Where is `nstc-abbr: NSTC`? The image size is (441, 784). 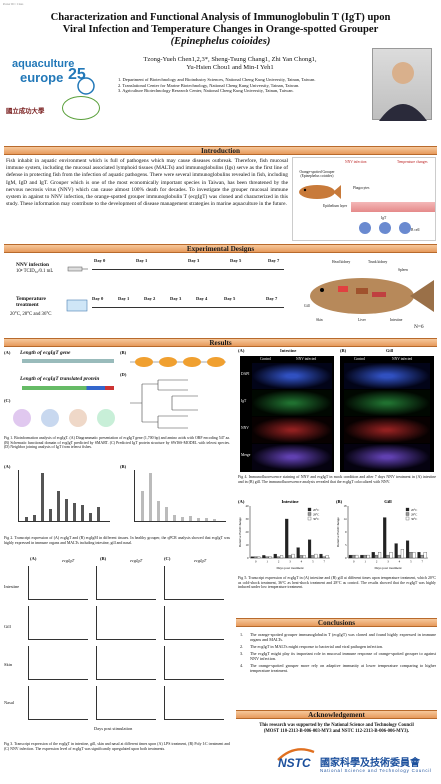 nstc-abbr: NSTC is located at coordinates (294, 763).